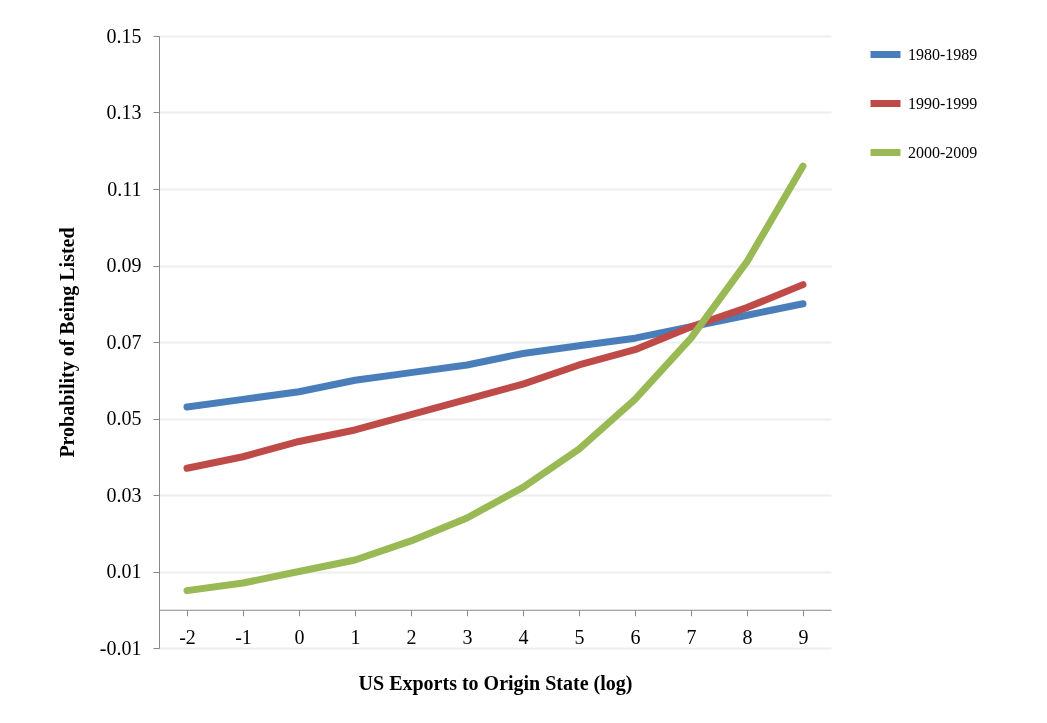 This screenshot has height=723, width=1047. Describe the element at coordinates (747, 637) in the screenshot. I see `x-tick-label: 8` at that location.